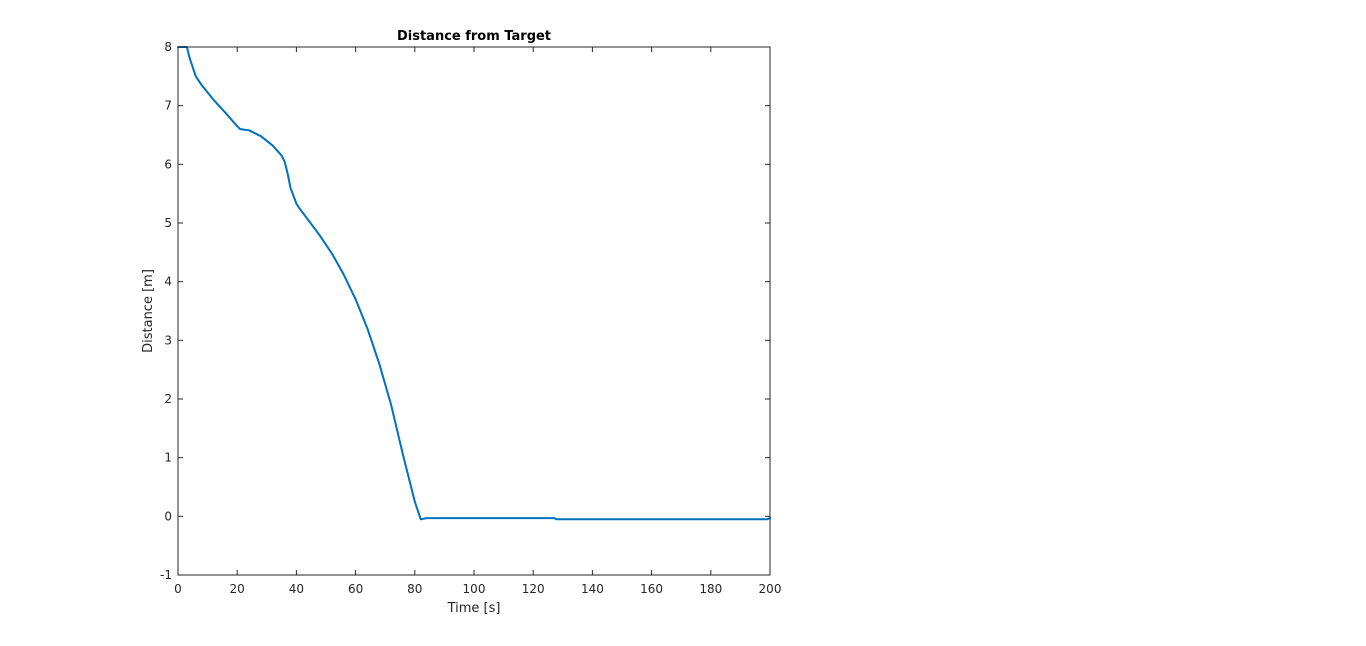 The image size is (1366, 646). I want to click on y-tick-label: -1, so click(166, 575).